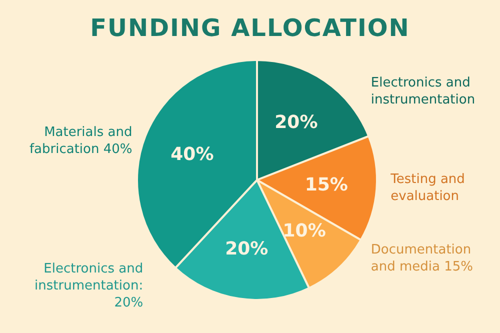 Image resolution: width=500 pixels, height=333 pixels. What do you see at coordinates (80, 140) in the screenshot?
I see `slice-label: Materials and fabrication 40%` at bounding box center [80, 140].